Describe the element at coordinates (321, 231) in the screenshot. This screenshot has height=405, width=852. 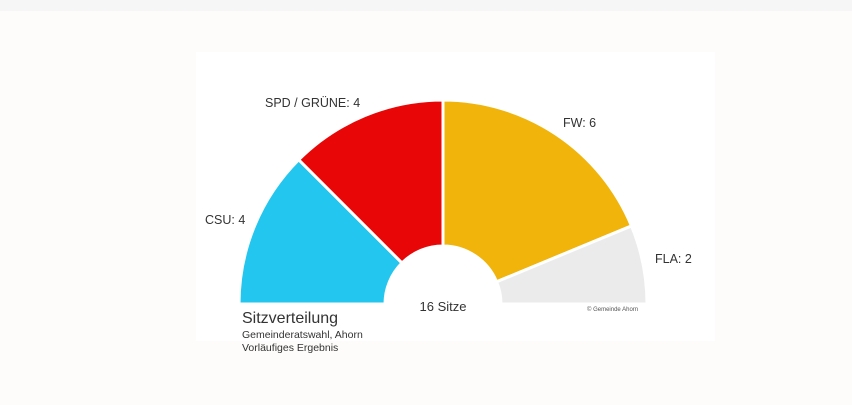
I see `segment-csu` at that location.